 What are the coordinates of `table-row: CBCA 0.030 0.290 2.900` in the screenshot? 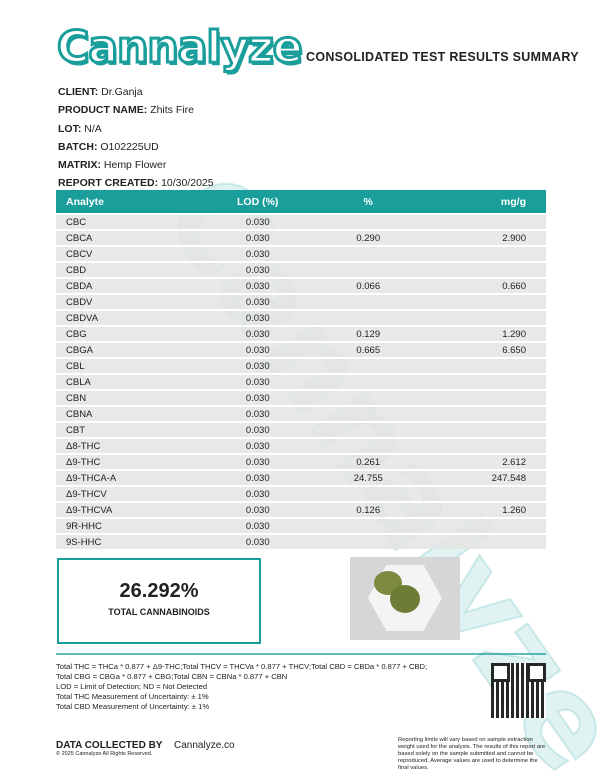 It's located at (301, 237).